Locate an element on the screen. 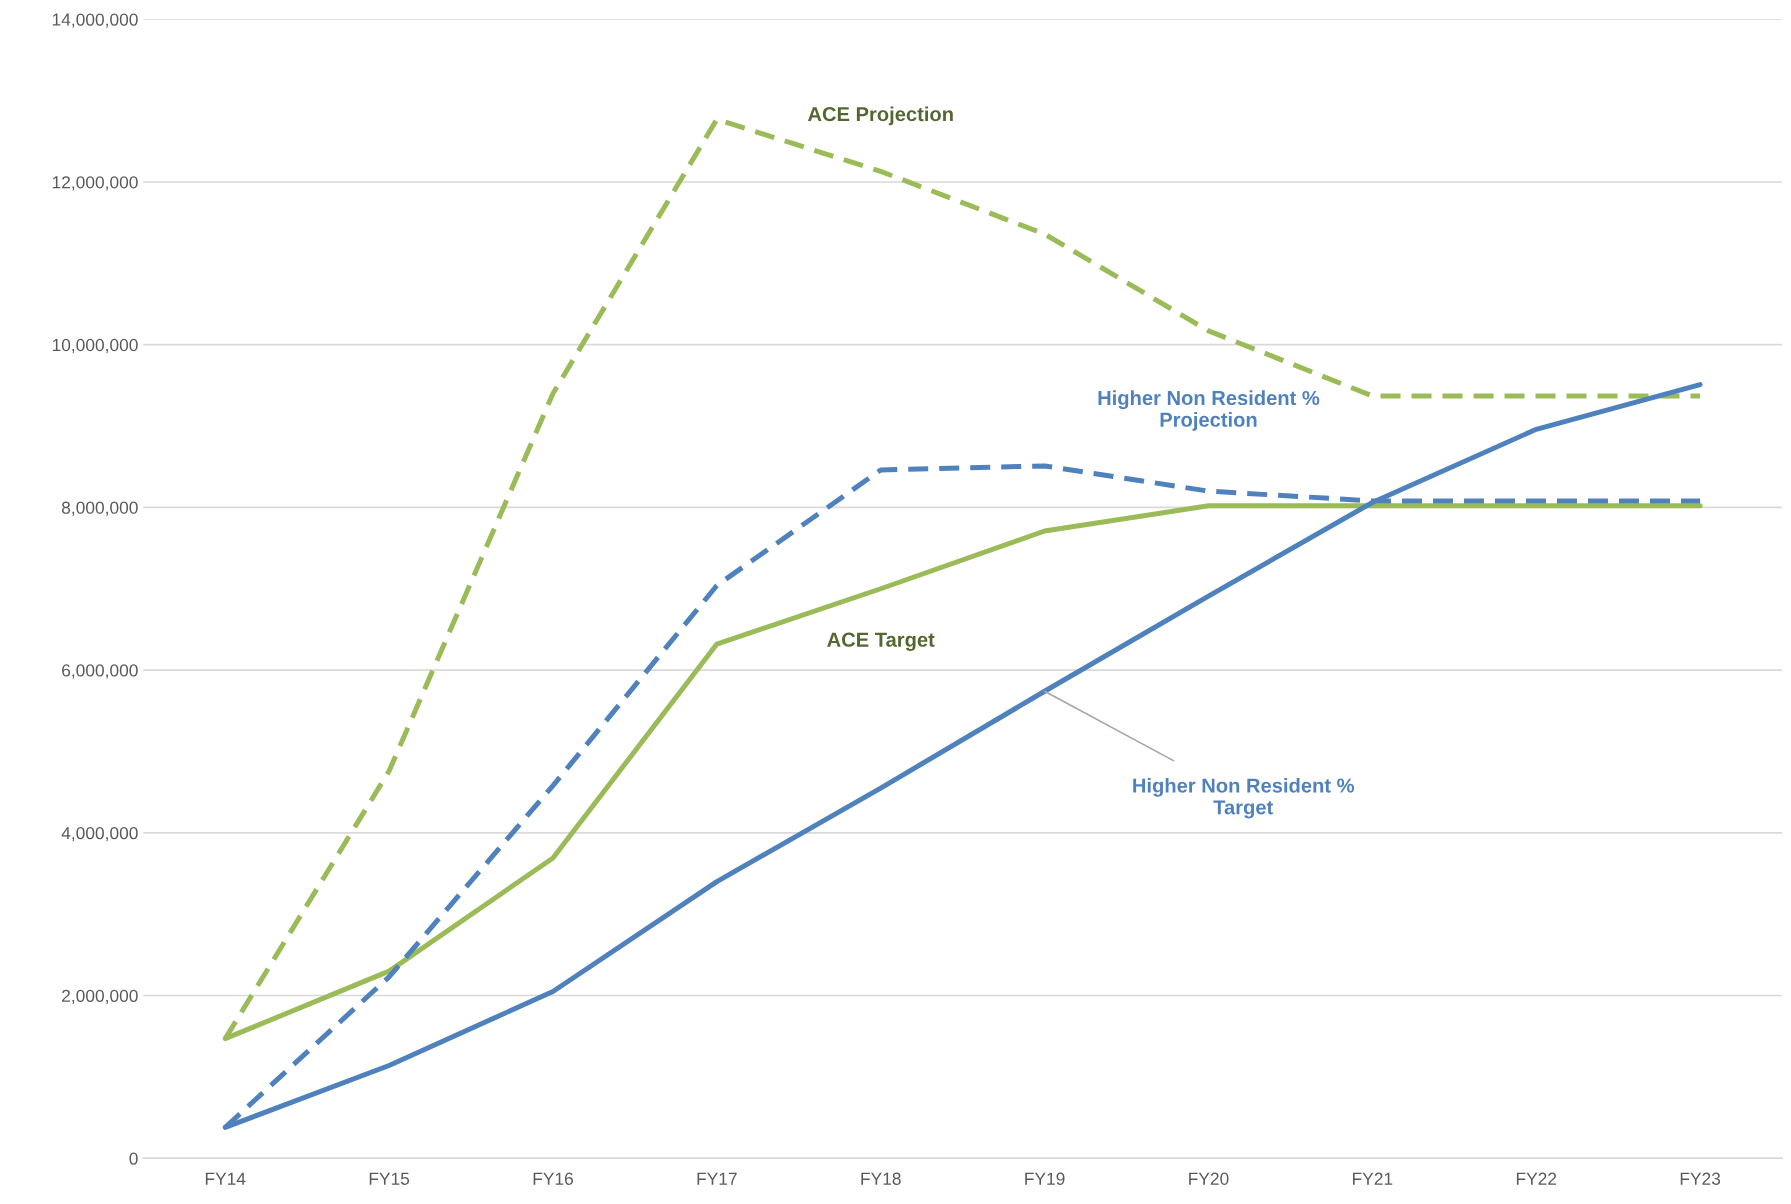 Image resolution: width=1791 pixels, height=1204 pixels. y-tick-label: 6,000,000 is located at coordinates (100, 671).